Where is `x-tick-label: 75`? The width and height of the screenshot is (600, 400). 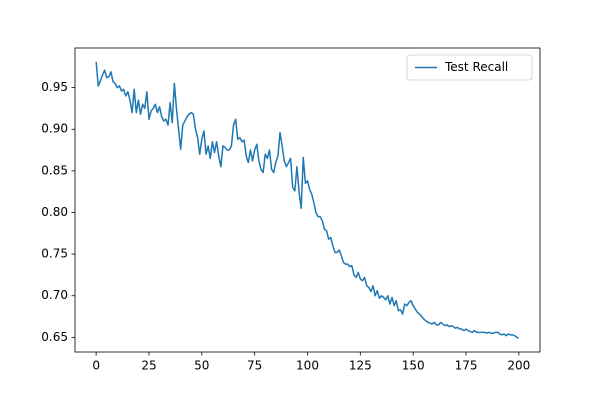
x-tick-label: 75 is located at coordinates (254, 366).